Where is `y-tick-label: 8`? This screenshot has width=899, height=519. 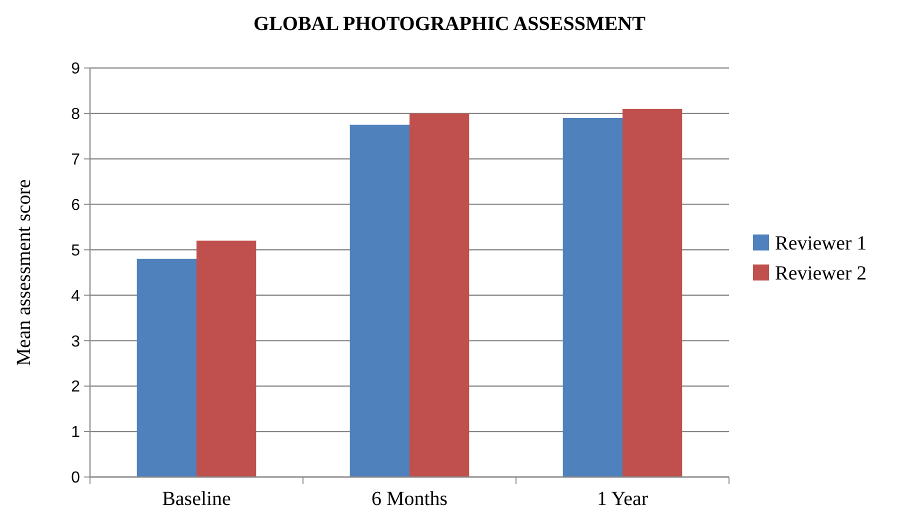
y-tick-label: 8 is located at coordinates (75, 115).